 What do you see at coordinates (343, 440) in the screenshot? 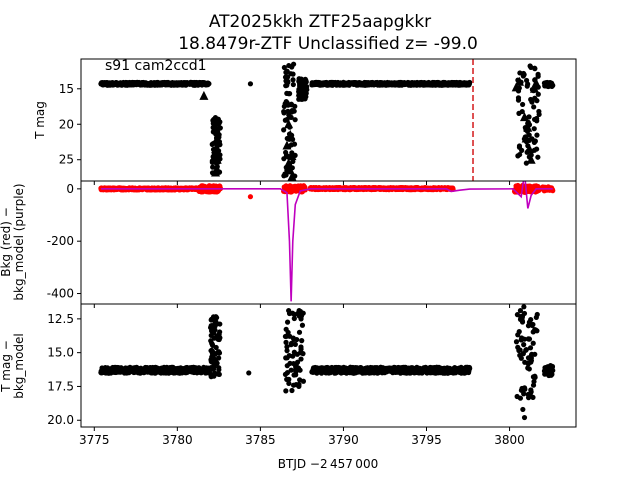
I see `x-tick-label: 3790` at bounding box center [343, 440].